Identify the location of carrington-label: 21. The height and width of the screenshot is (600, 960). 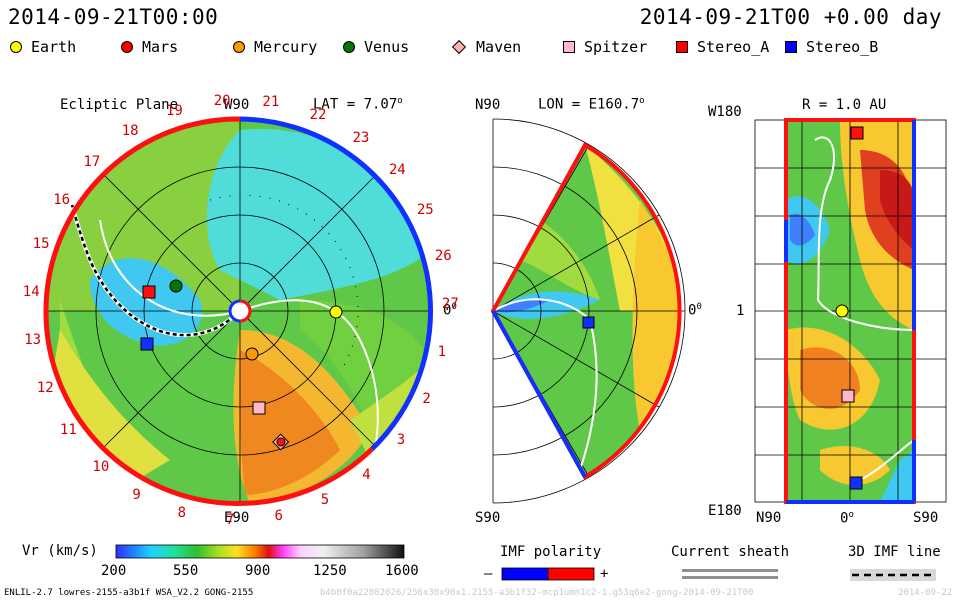
(271, 102).